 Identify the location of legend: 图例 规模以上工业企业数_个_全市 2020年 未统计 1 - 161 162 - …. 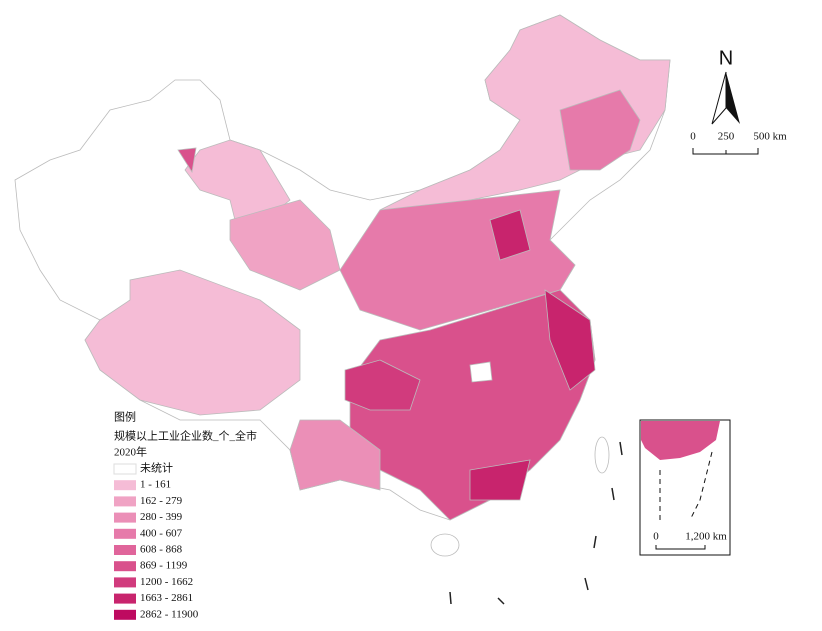
(185, 515).